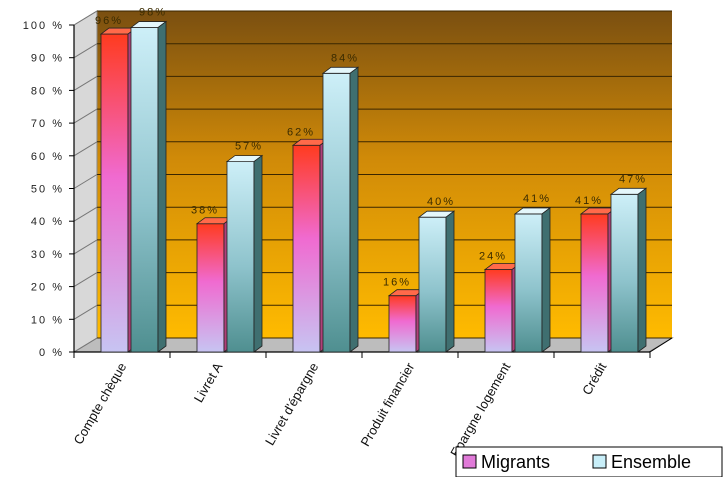 Image resolution: width=723 pixels, height=477 pixels. What do you see at coordinates (47, 59) in the screenshot?
I see `y-tick-label: 90 %` at bounding box center [47, 59].